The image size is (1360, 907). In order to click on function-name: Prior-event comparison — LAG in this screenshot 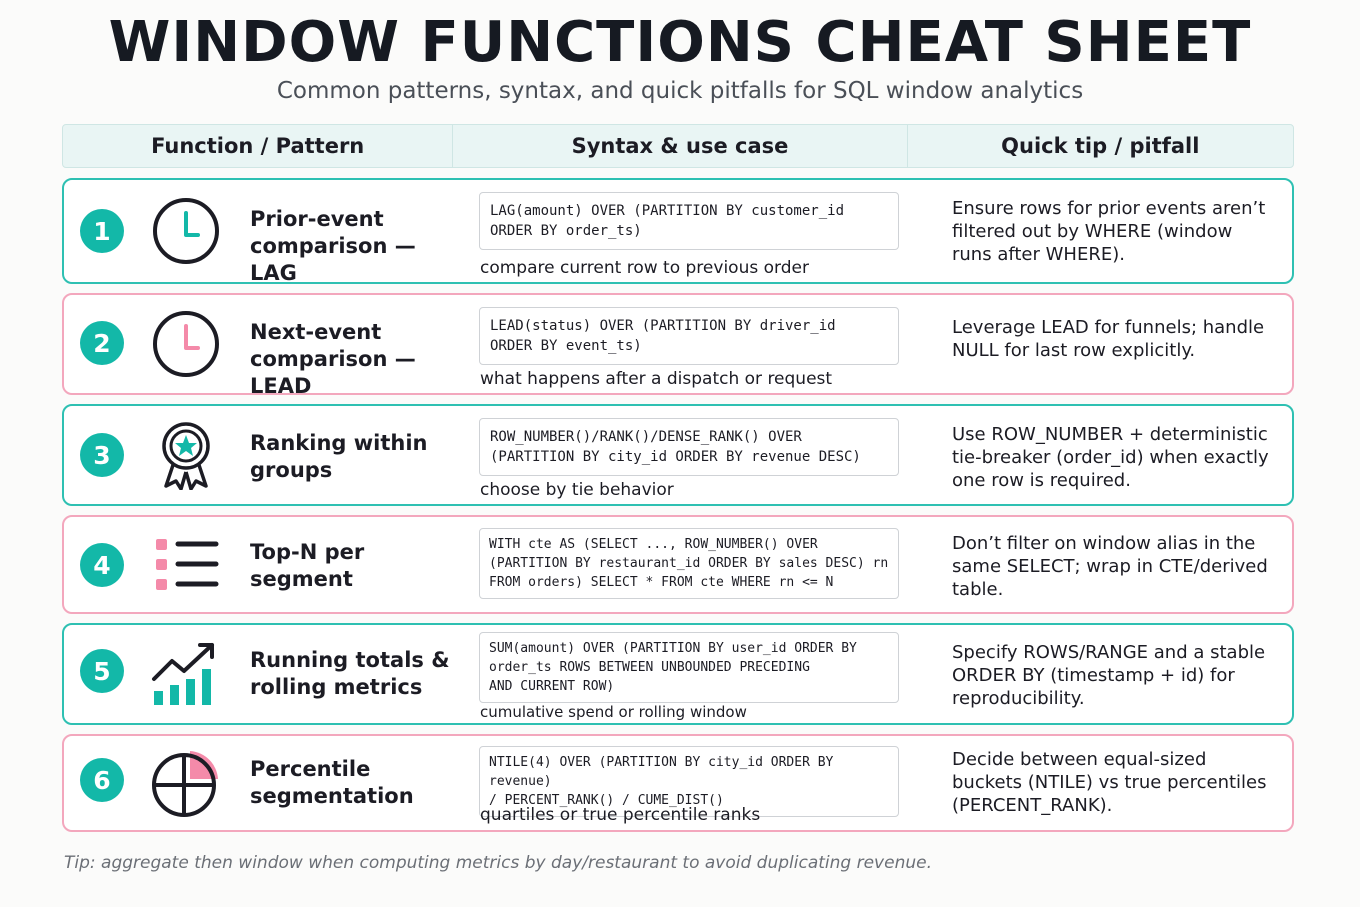, I will do `click(333, 246)`.